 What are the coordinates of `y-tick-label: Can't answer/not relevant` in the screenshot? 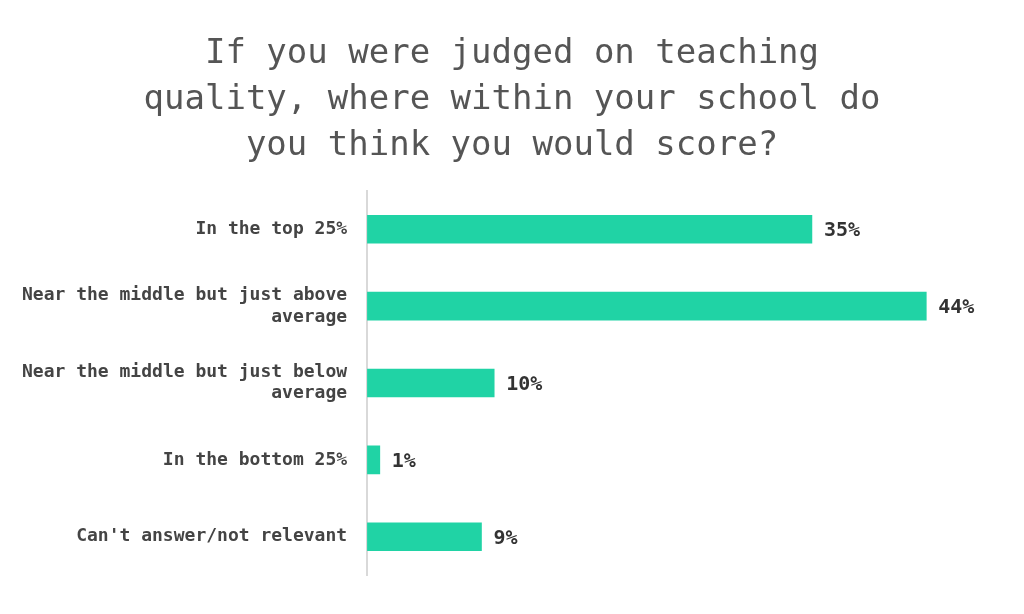 It's located at (212, 535).